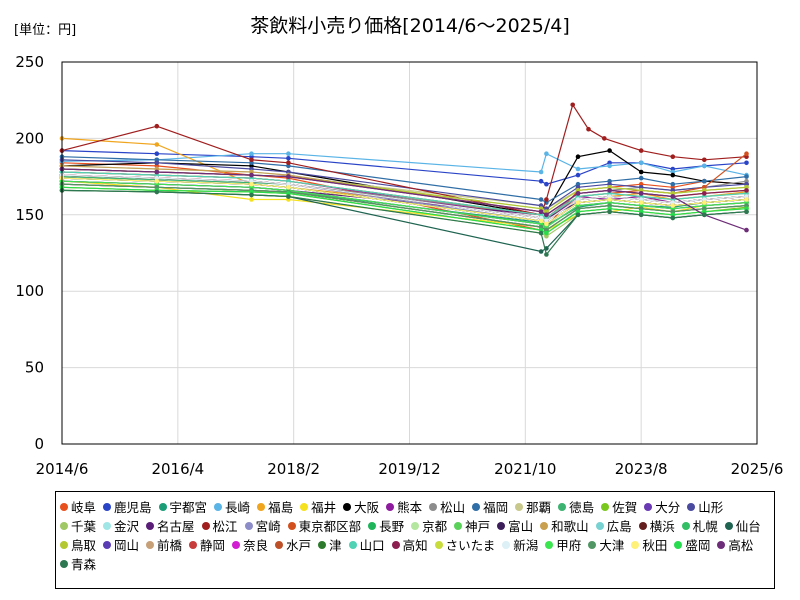 Image resolution: width=800 pixels, height=600 pixels. Describe the element at coordinates (533, 506) in the screenshot. I see `legend-item: 那覇` at that location.